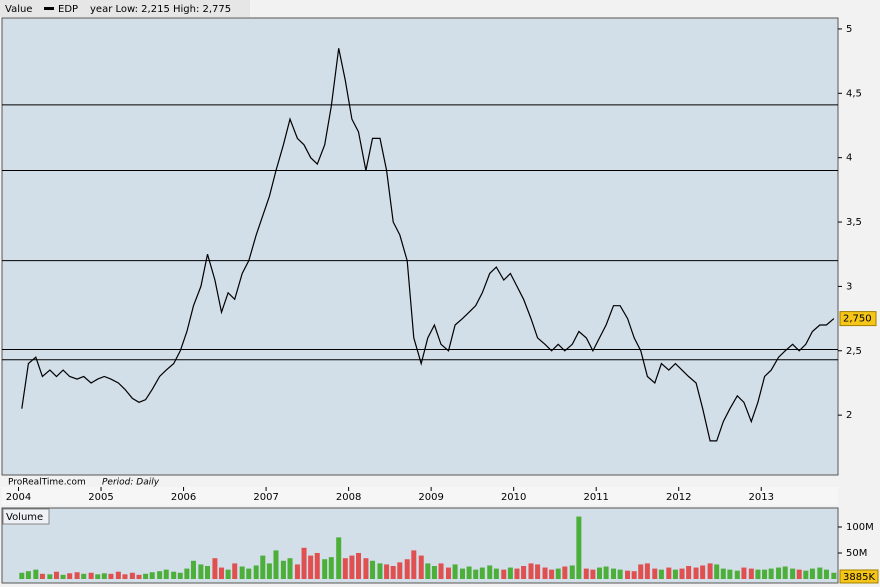  Describe the element at coordinates (854, 93) in the screenshot. I see `y-tick-label: 4,5` at that location.